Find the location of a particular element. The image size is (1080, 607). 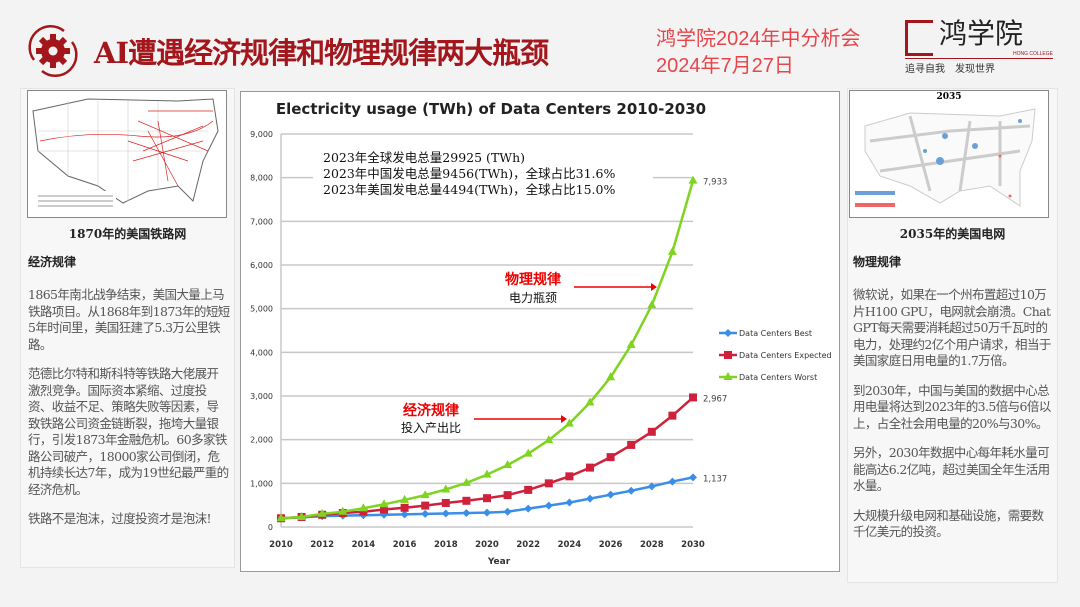

left-paragraph: 铁路不是泡沫，过度投资才是泡沫! is located at coordinates (120, 518).